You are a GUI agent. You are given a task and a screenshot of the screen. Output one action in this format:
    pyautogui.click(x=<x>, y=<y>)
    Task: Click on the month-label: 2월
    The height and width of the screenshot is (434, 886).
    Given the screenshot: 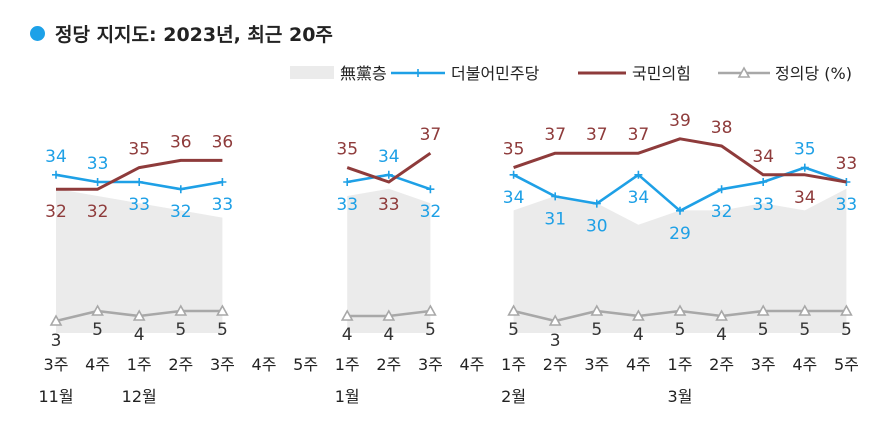 What is the action you would take?
    pyautogui.click(x=513, y=396)
    